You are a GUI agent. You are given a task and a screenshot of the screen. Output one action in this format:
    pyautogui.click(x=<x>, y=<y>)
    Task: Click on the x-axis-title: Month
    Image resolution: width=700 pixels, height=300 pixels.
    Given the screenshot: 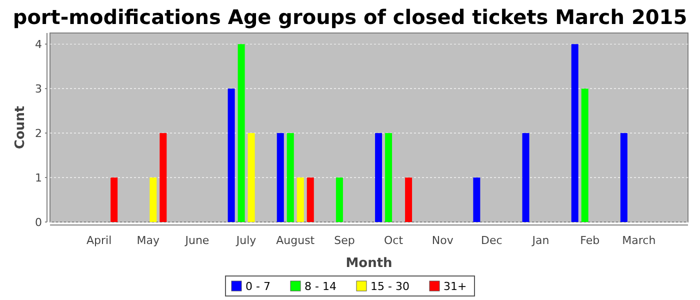 What is the action you would take?
    pyautogui.click(x=369, y=263)
    